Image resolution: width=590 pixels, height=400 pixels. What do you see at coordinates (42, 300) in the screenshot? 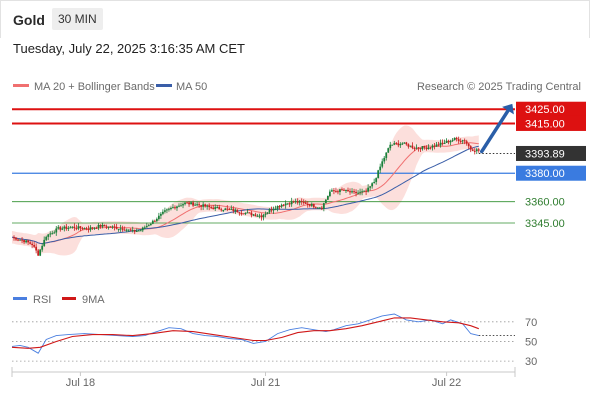
I see `legend-rsi-label: RSI` at bounding box center [42, 300].